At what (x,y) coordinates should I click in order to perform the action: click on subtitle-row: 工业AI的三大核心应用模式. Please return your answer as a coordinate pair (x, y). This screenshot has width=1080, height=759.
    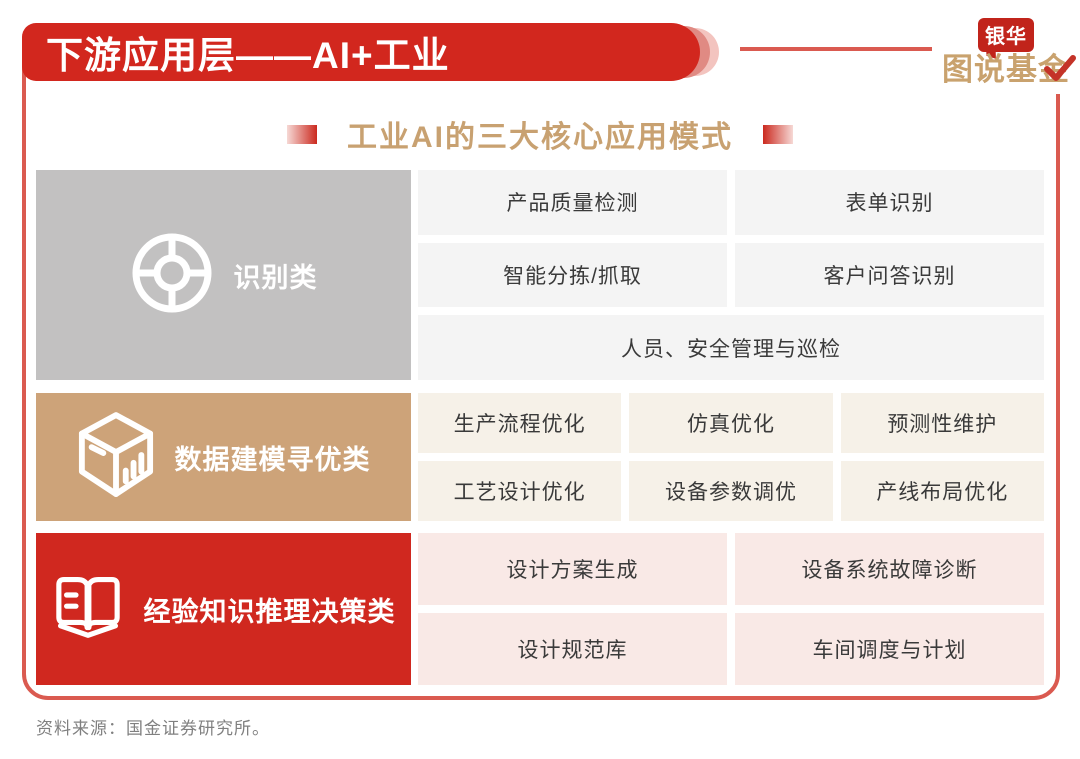
    Looking at the image, I should click on (540, 134).